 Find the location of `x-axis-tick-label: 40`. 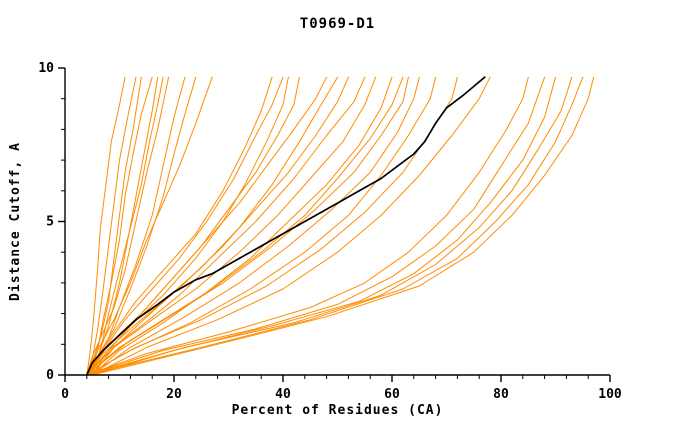

x-axis-tick-label: 40 is located at coordinates (283, 394).